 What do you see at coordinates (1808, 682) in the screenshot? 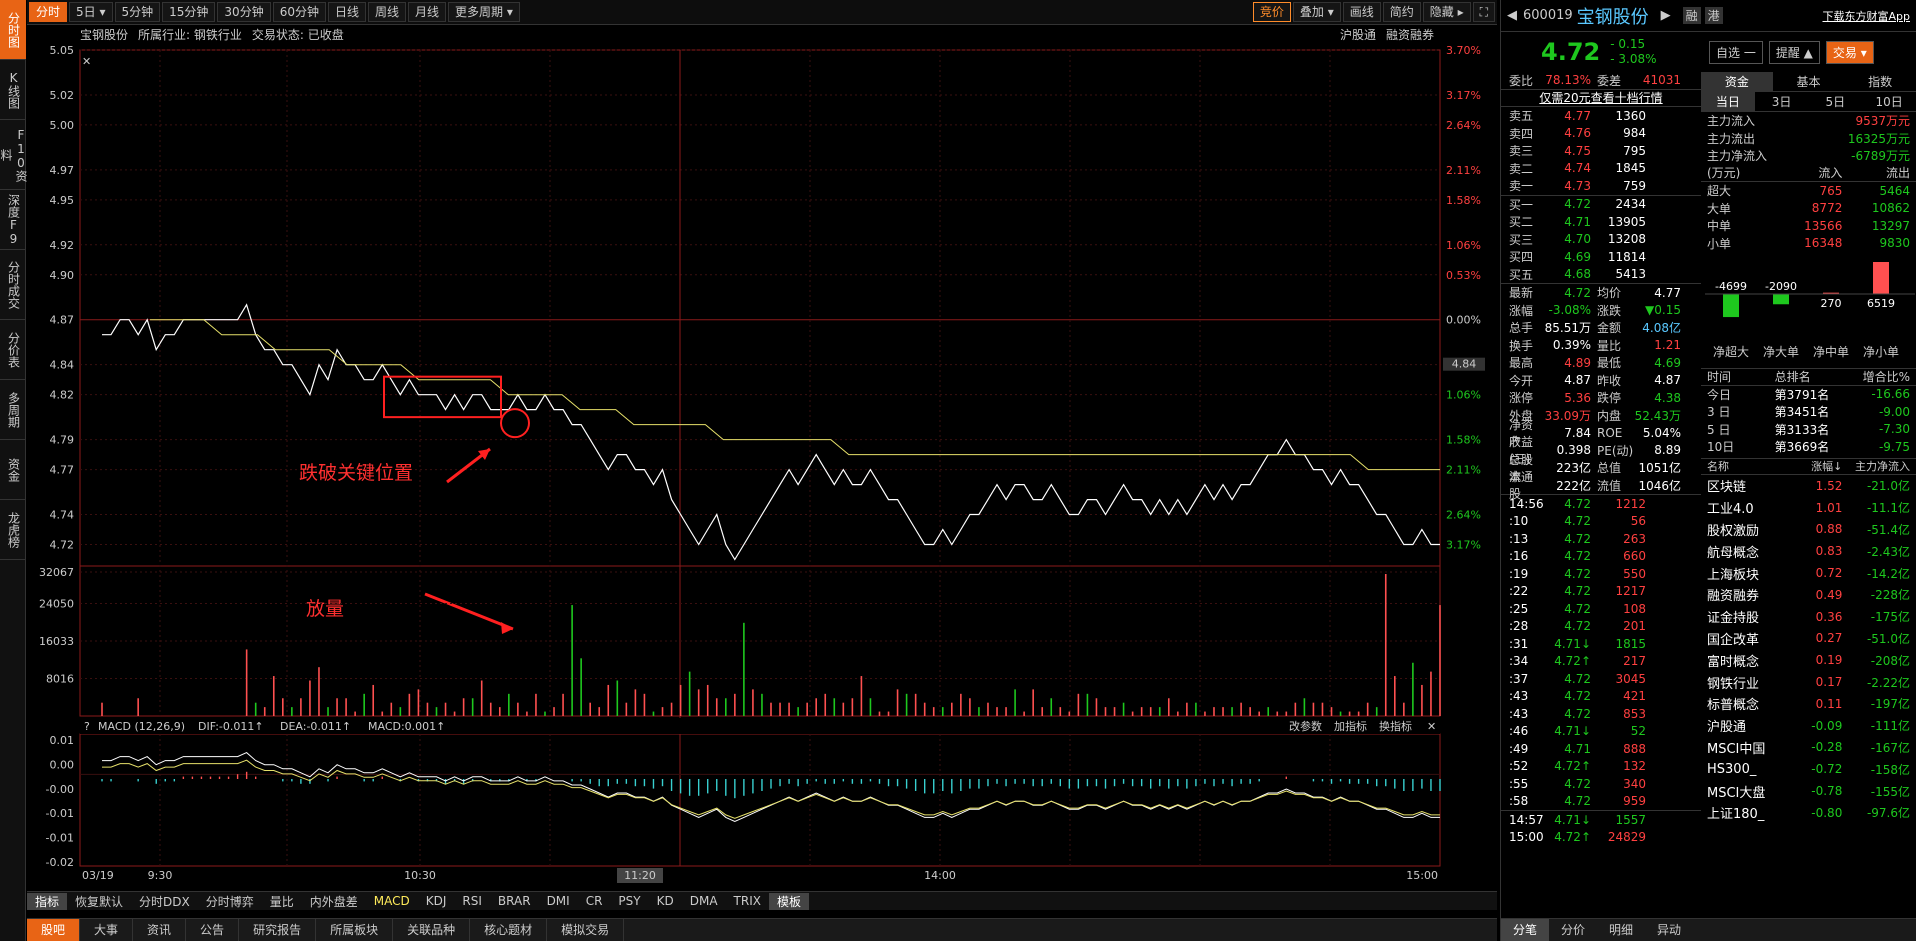
I see `sector-row: 钢铁行业 0.17 -2.22亿` at bounding box center [1808, 682].